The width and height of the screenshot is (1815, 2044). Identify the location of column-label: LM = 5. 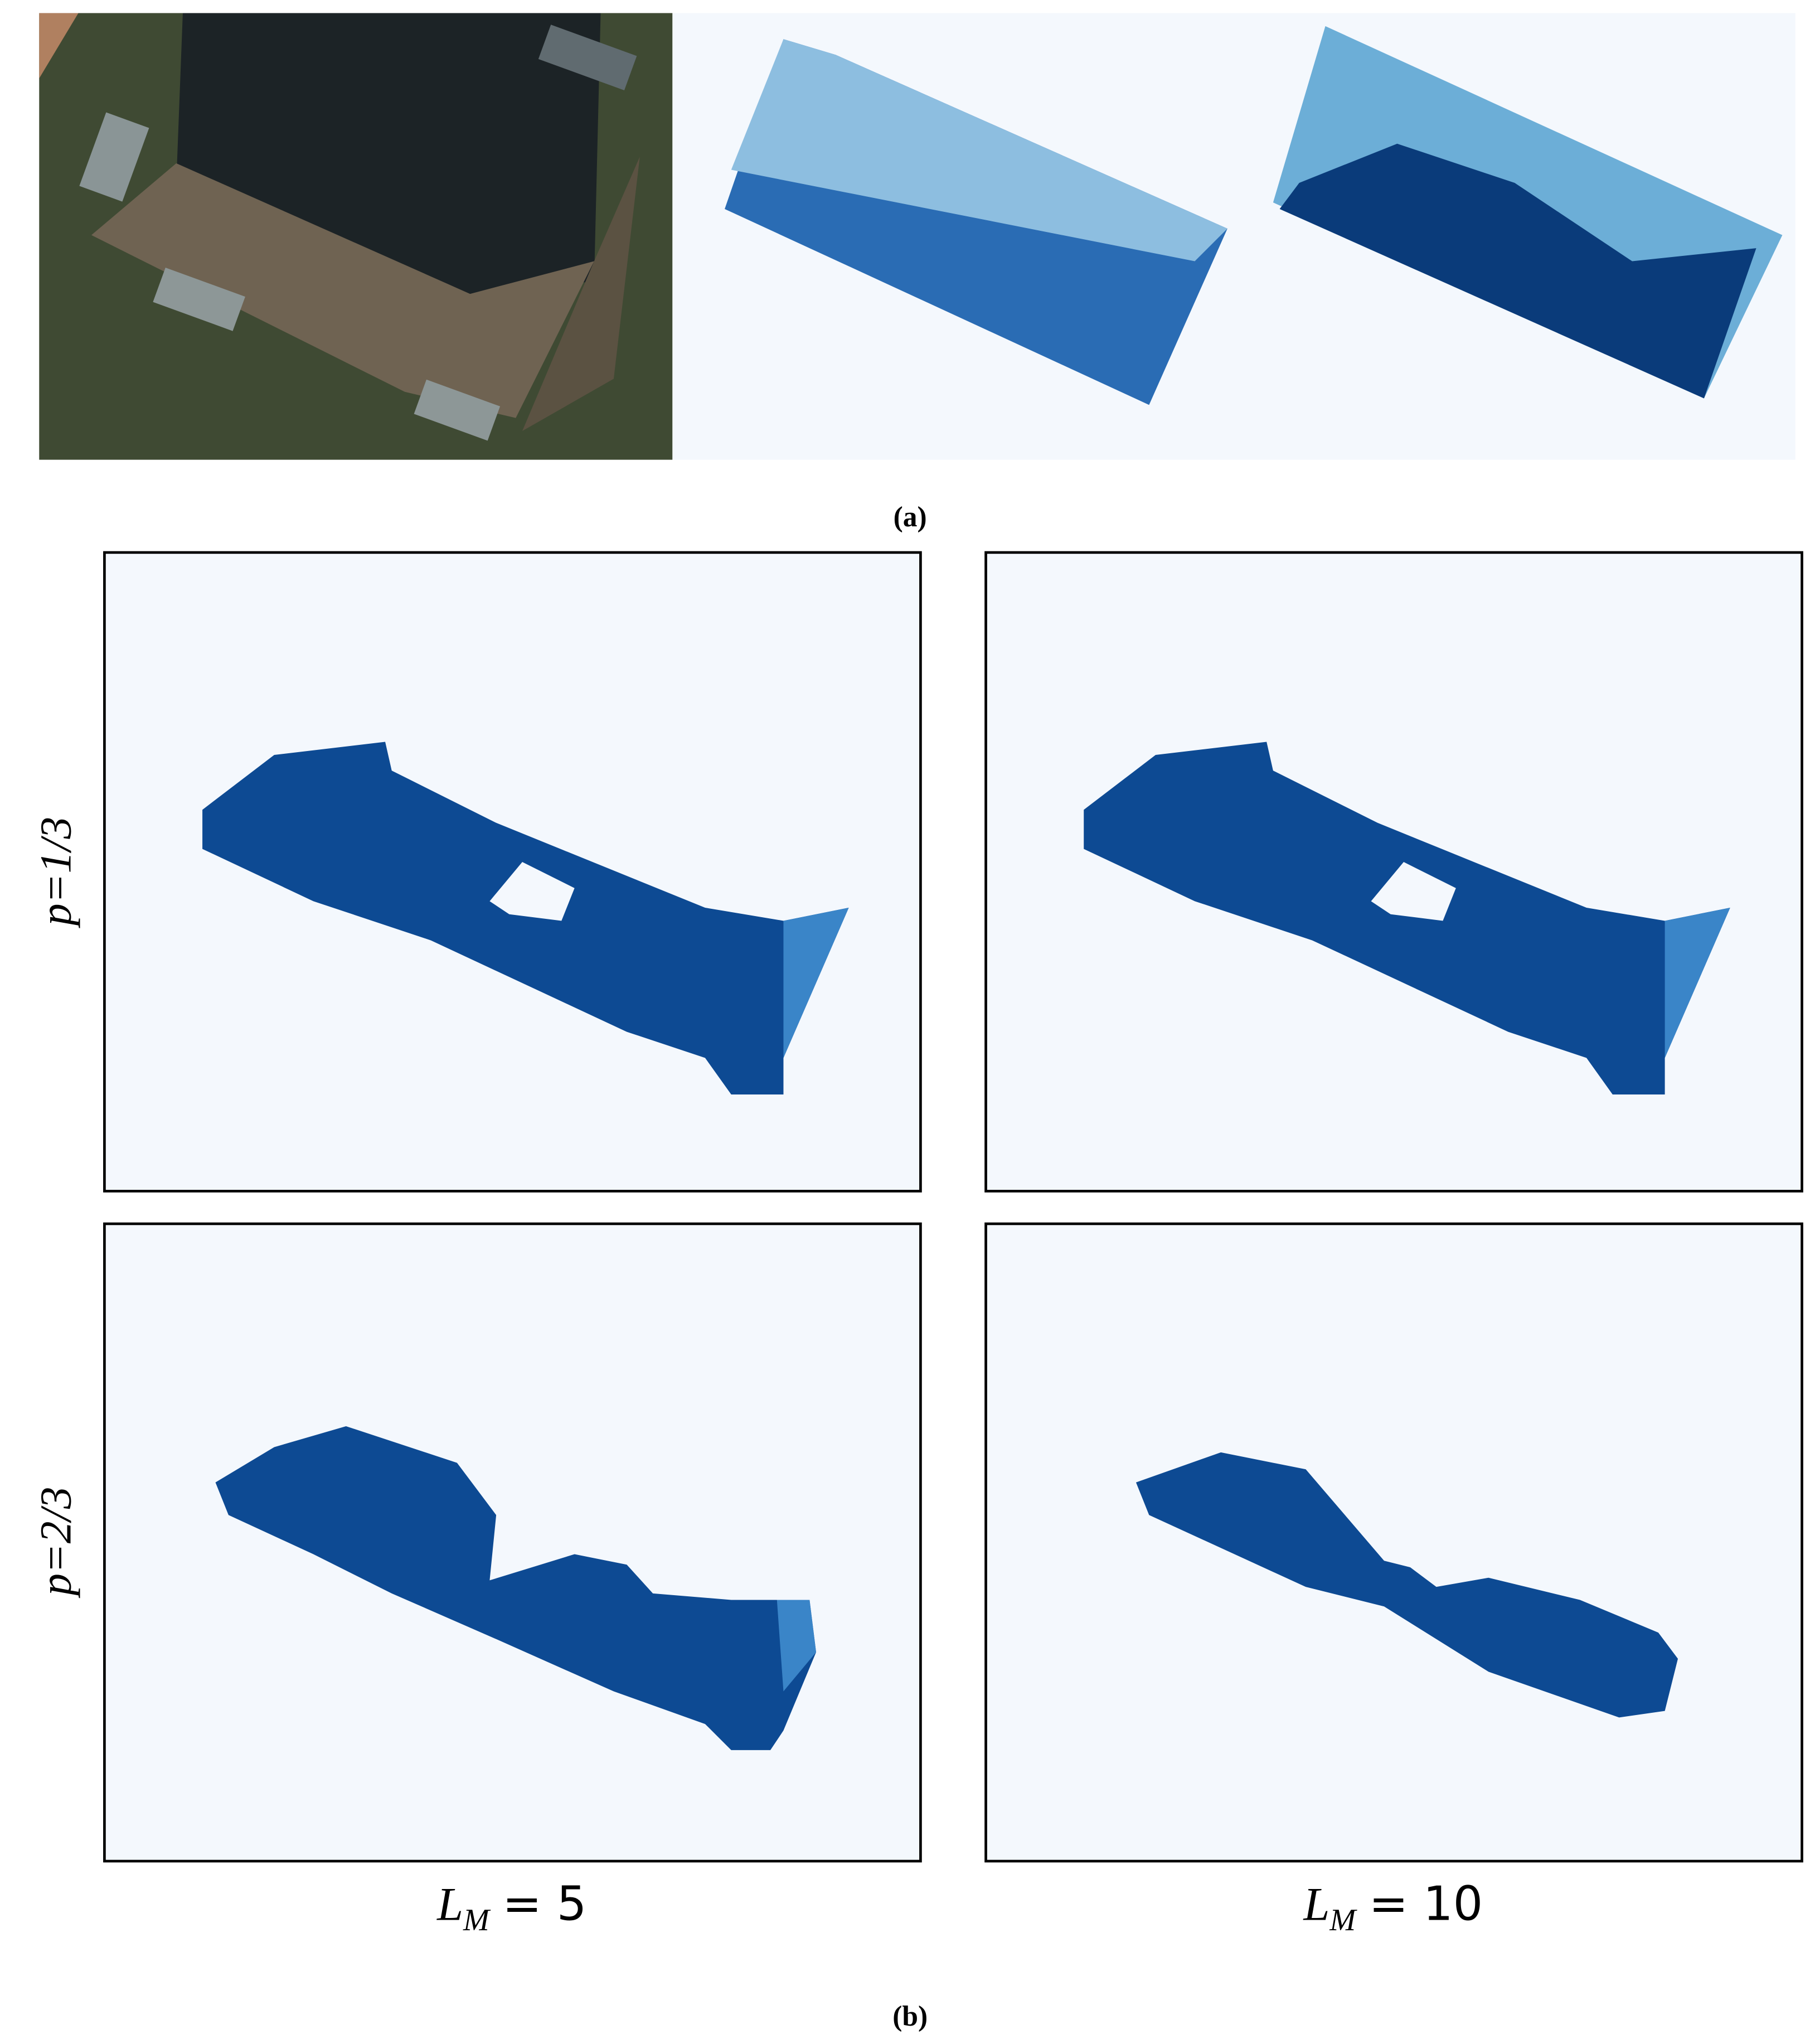
(511, 1907).